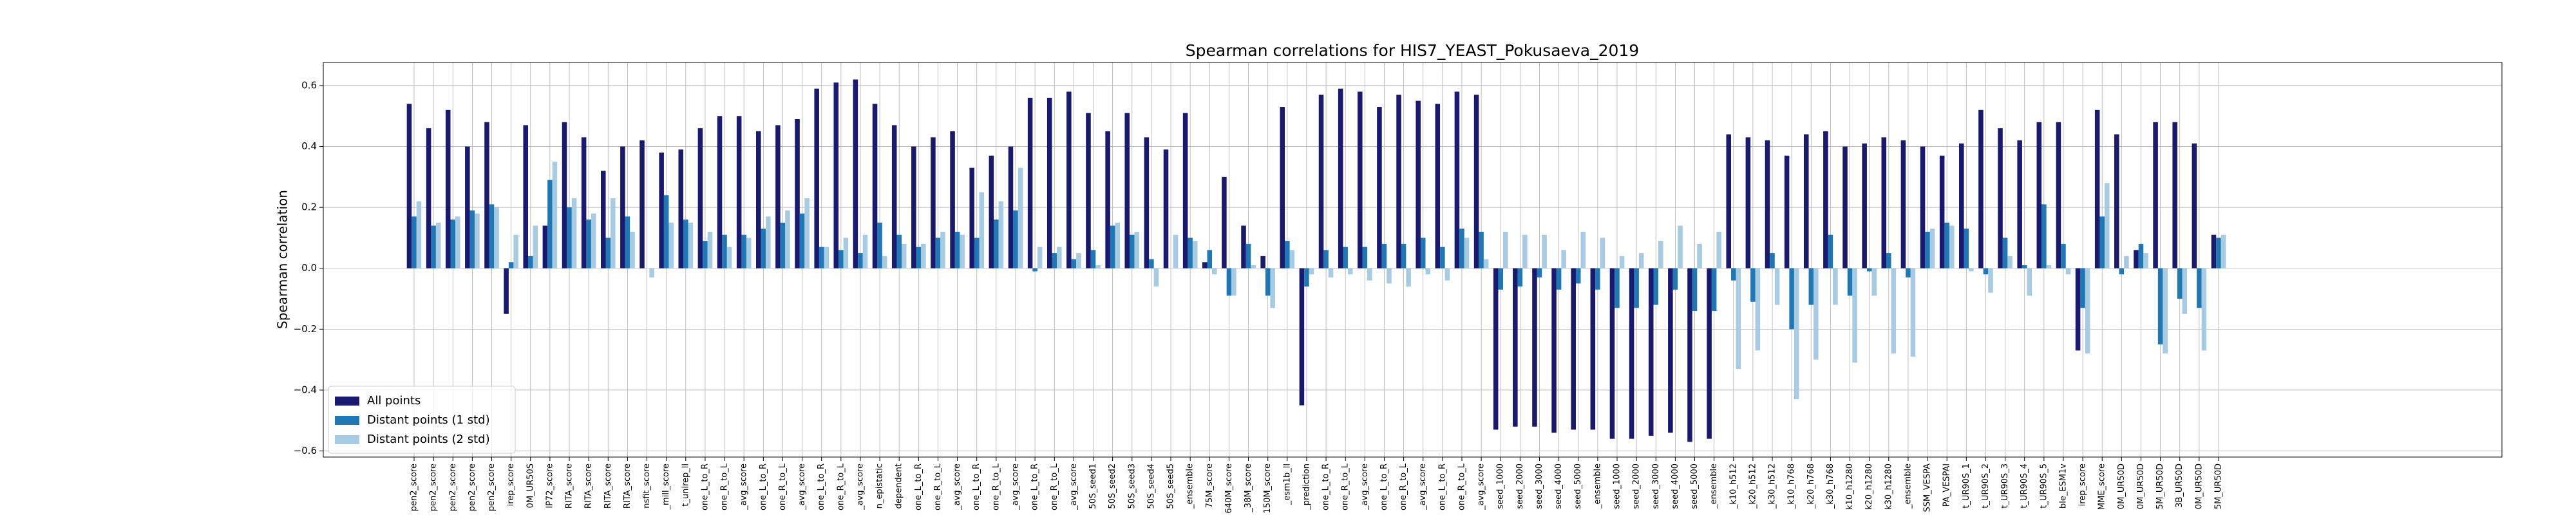 The height and width of the screenshot is (515, 2576). I want to click on x-tick-label: _k10_h512, so click(1733, 486).